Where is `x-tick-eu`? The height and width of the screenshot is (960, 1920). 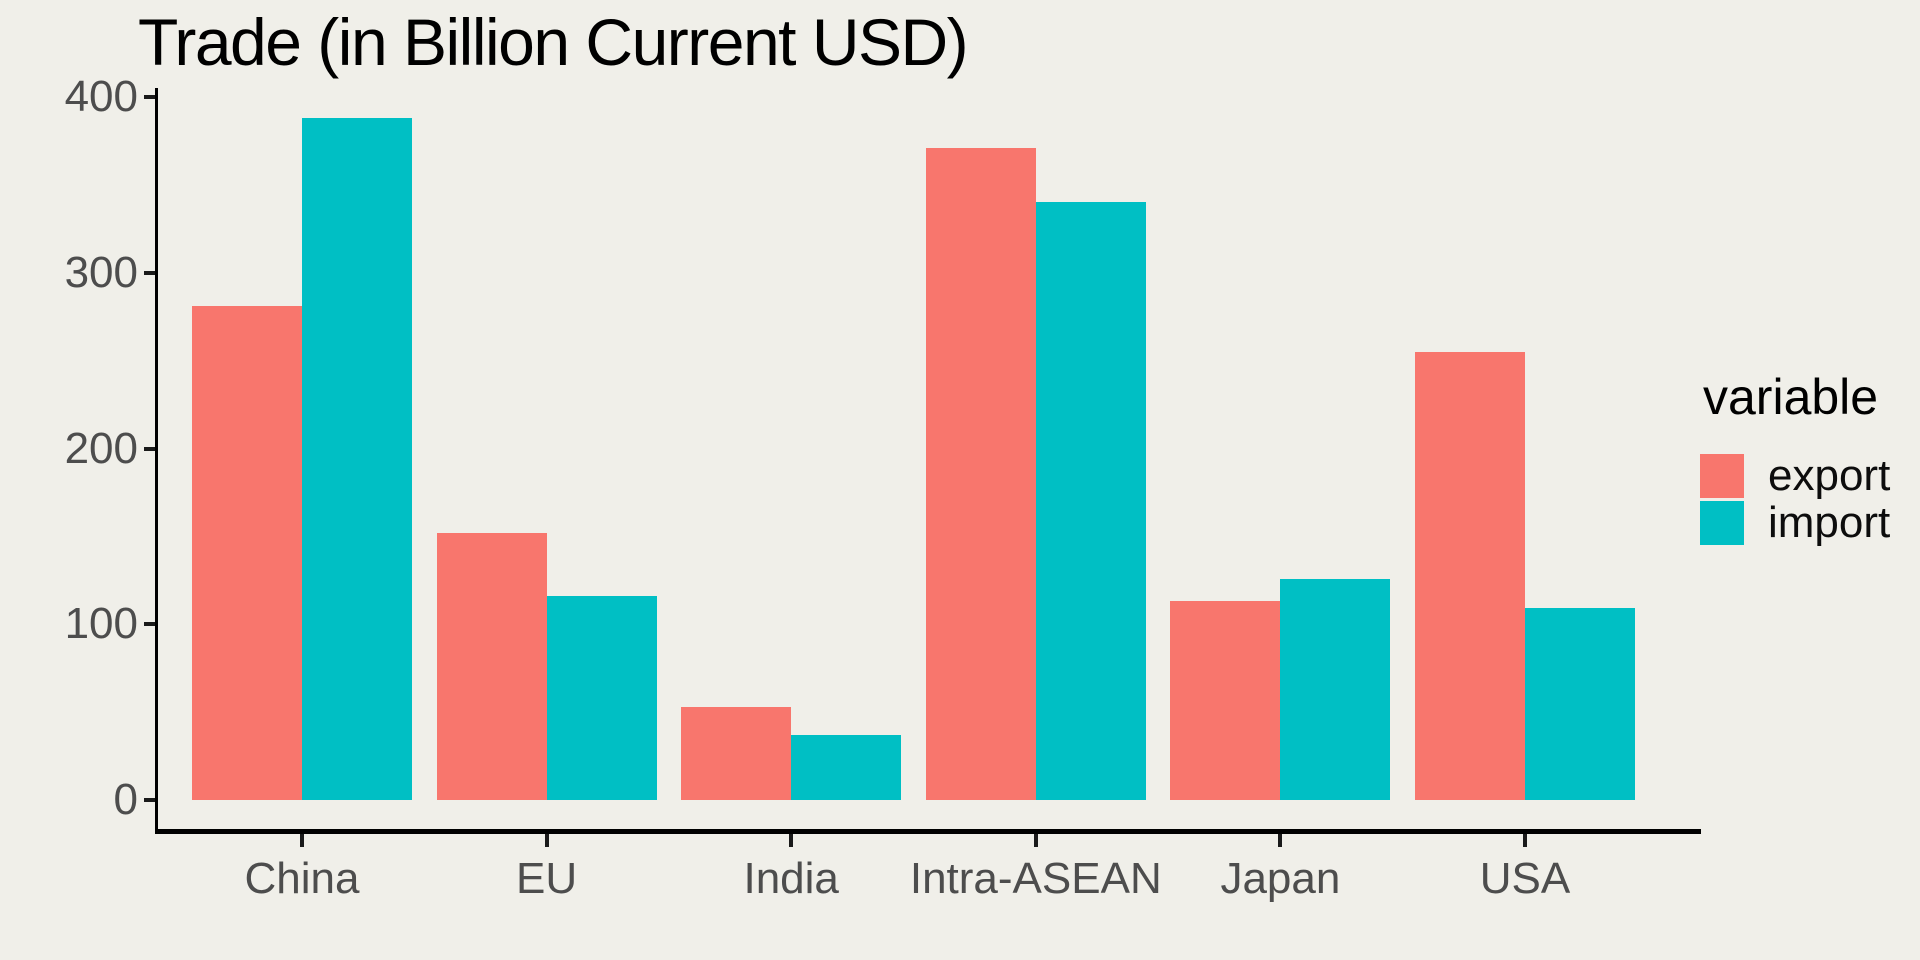 x-tick-eu is located at coordinates (546, 840).